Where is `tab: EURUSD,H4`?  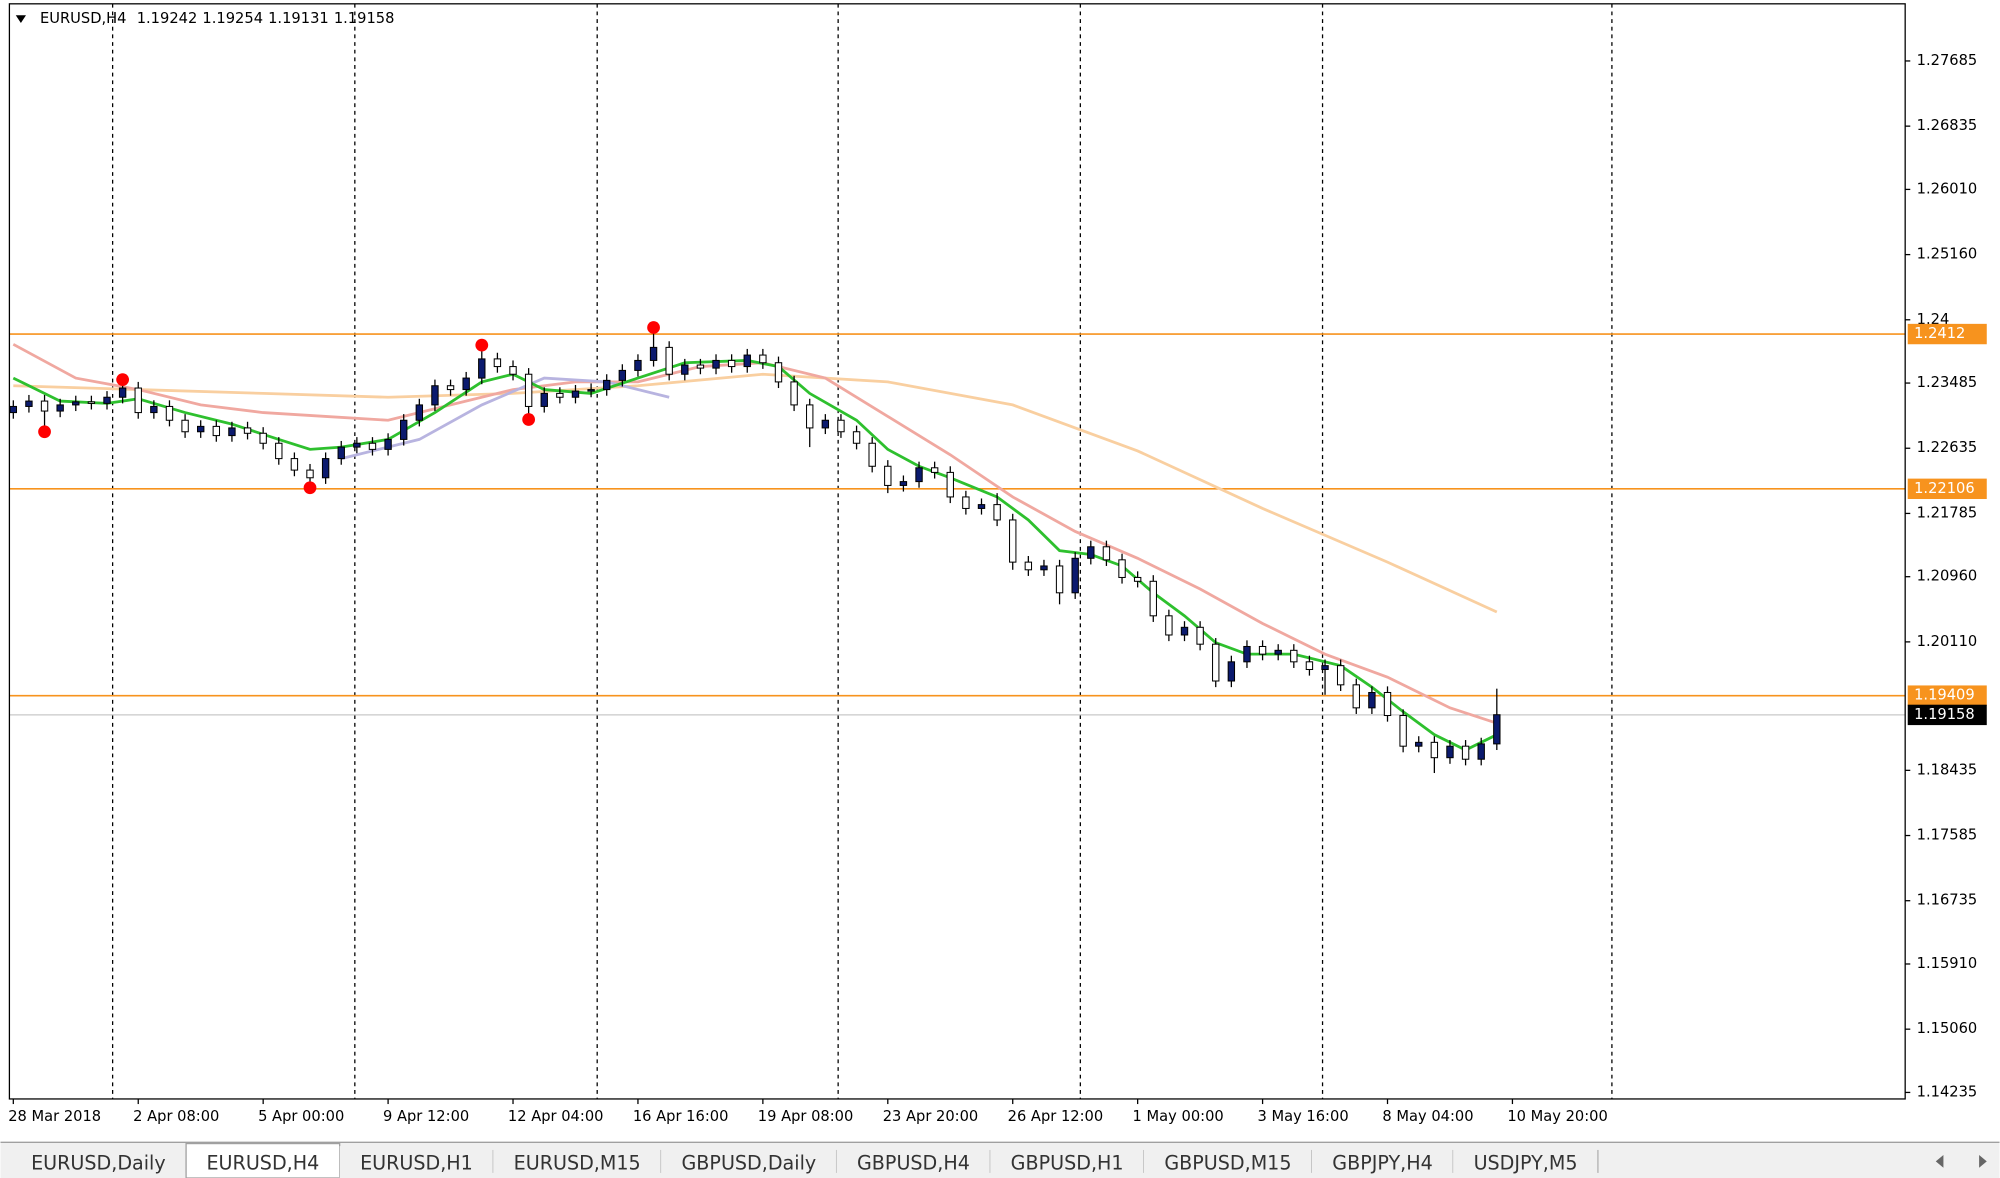
tab: EURUSD,H4 is located at coordinates (263, 1160).